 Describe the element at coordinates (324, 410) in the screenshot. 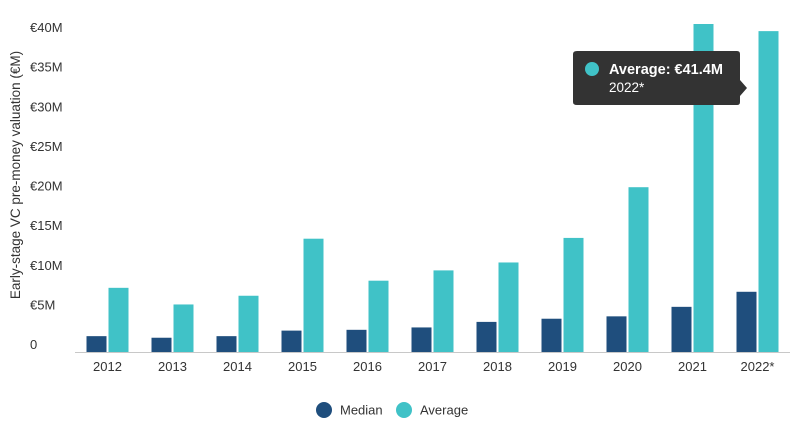

I see `legend-marker-median` at that location.